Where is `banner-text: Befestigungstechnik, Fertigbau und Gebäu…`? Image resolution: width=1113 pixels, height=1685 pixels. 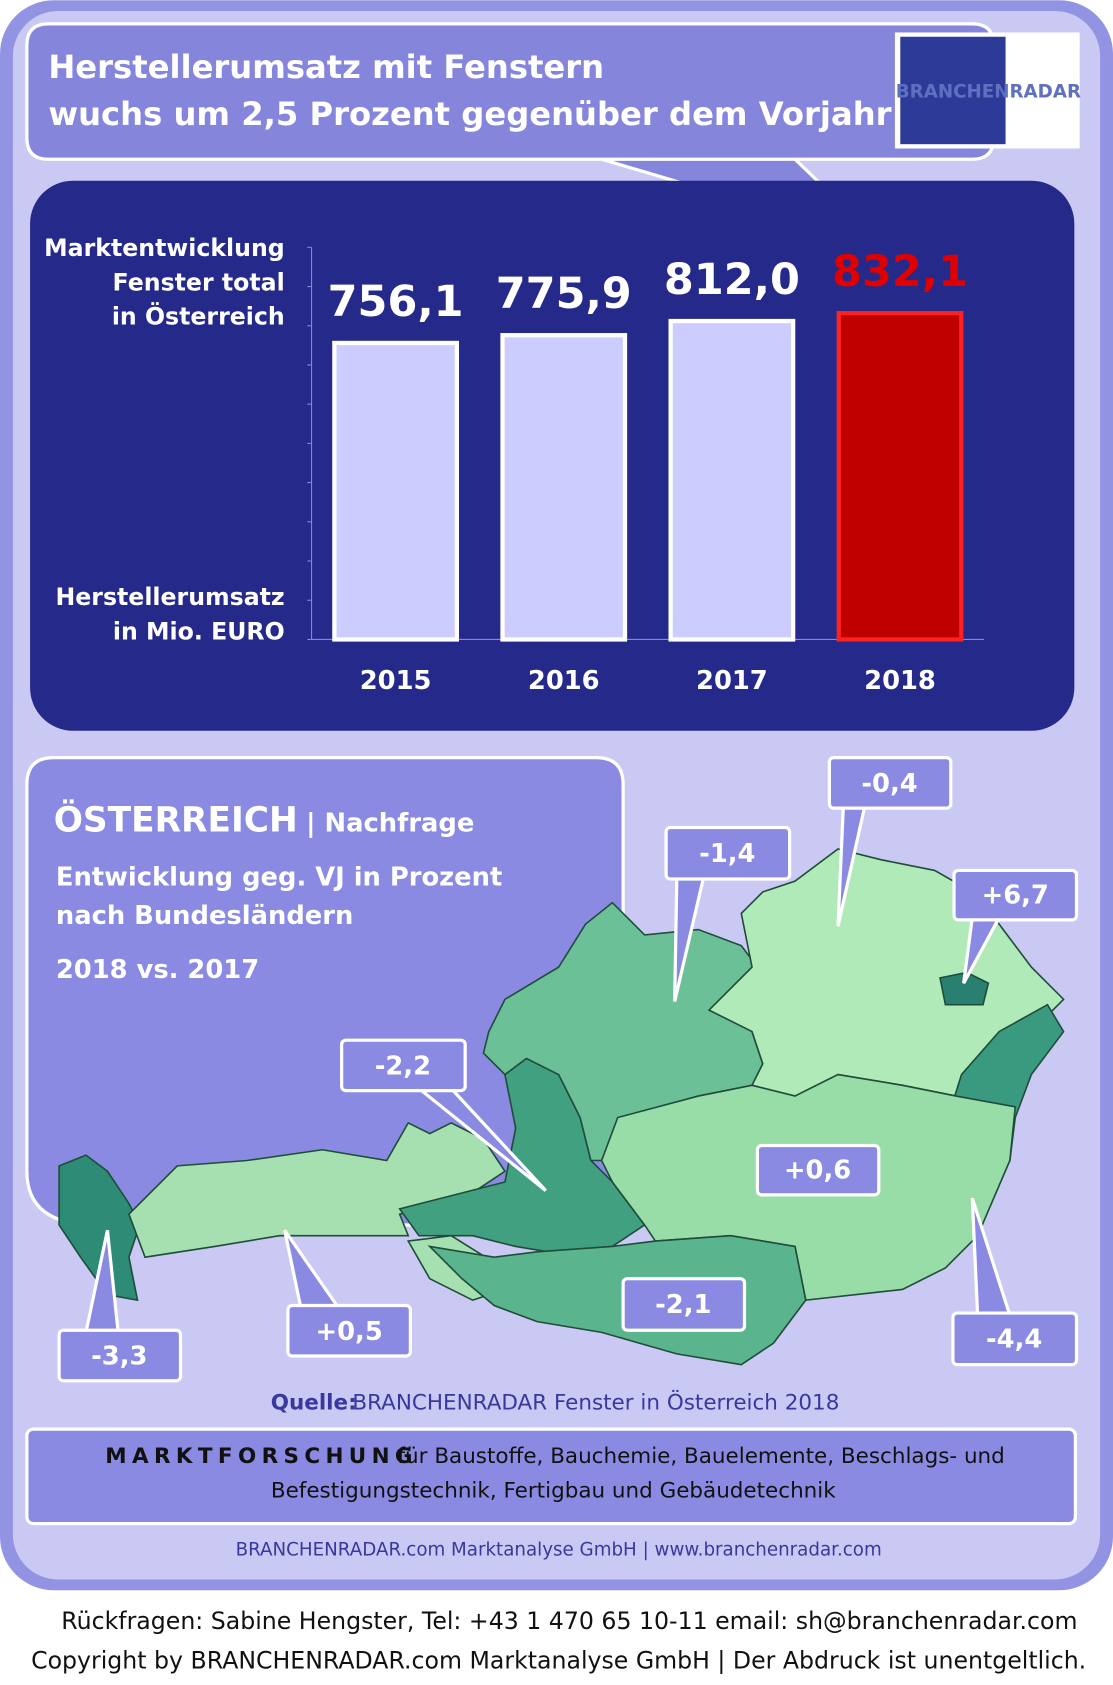 banner-text: Befestigungstechnik, Fertigbau und Gebäu… is located at coordinates (553, 1490).